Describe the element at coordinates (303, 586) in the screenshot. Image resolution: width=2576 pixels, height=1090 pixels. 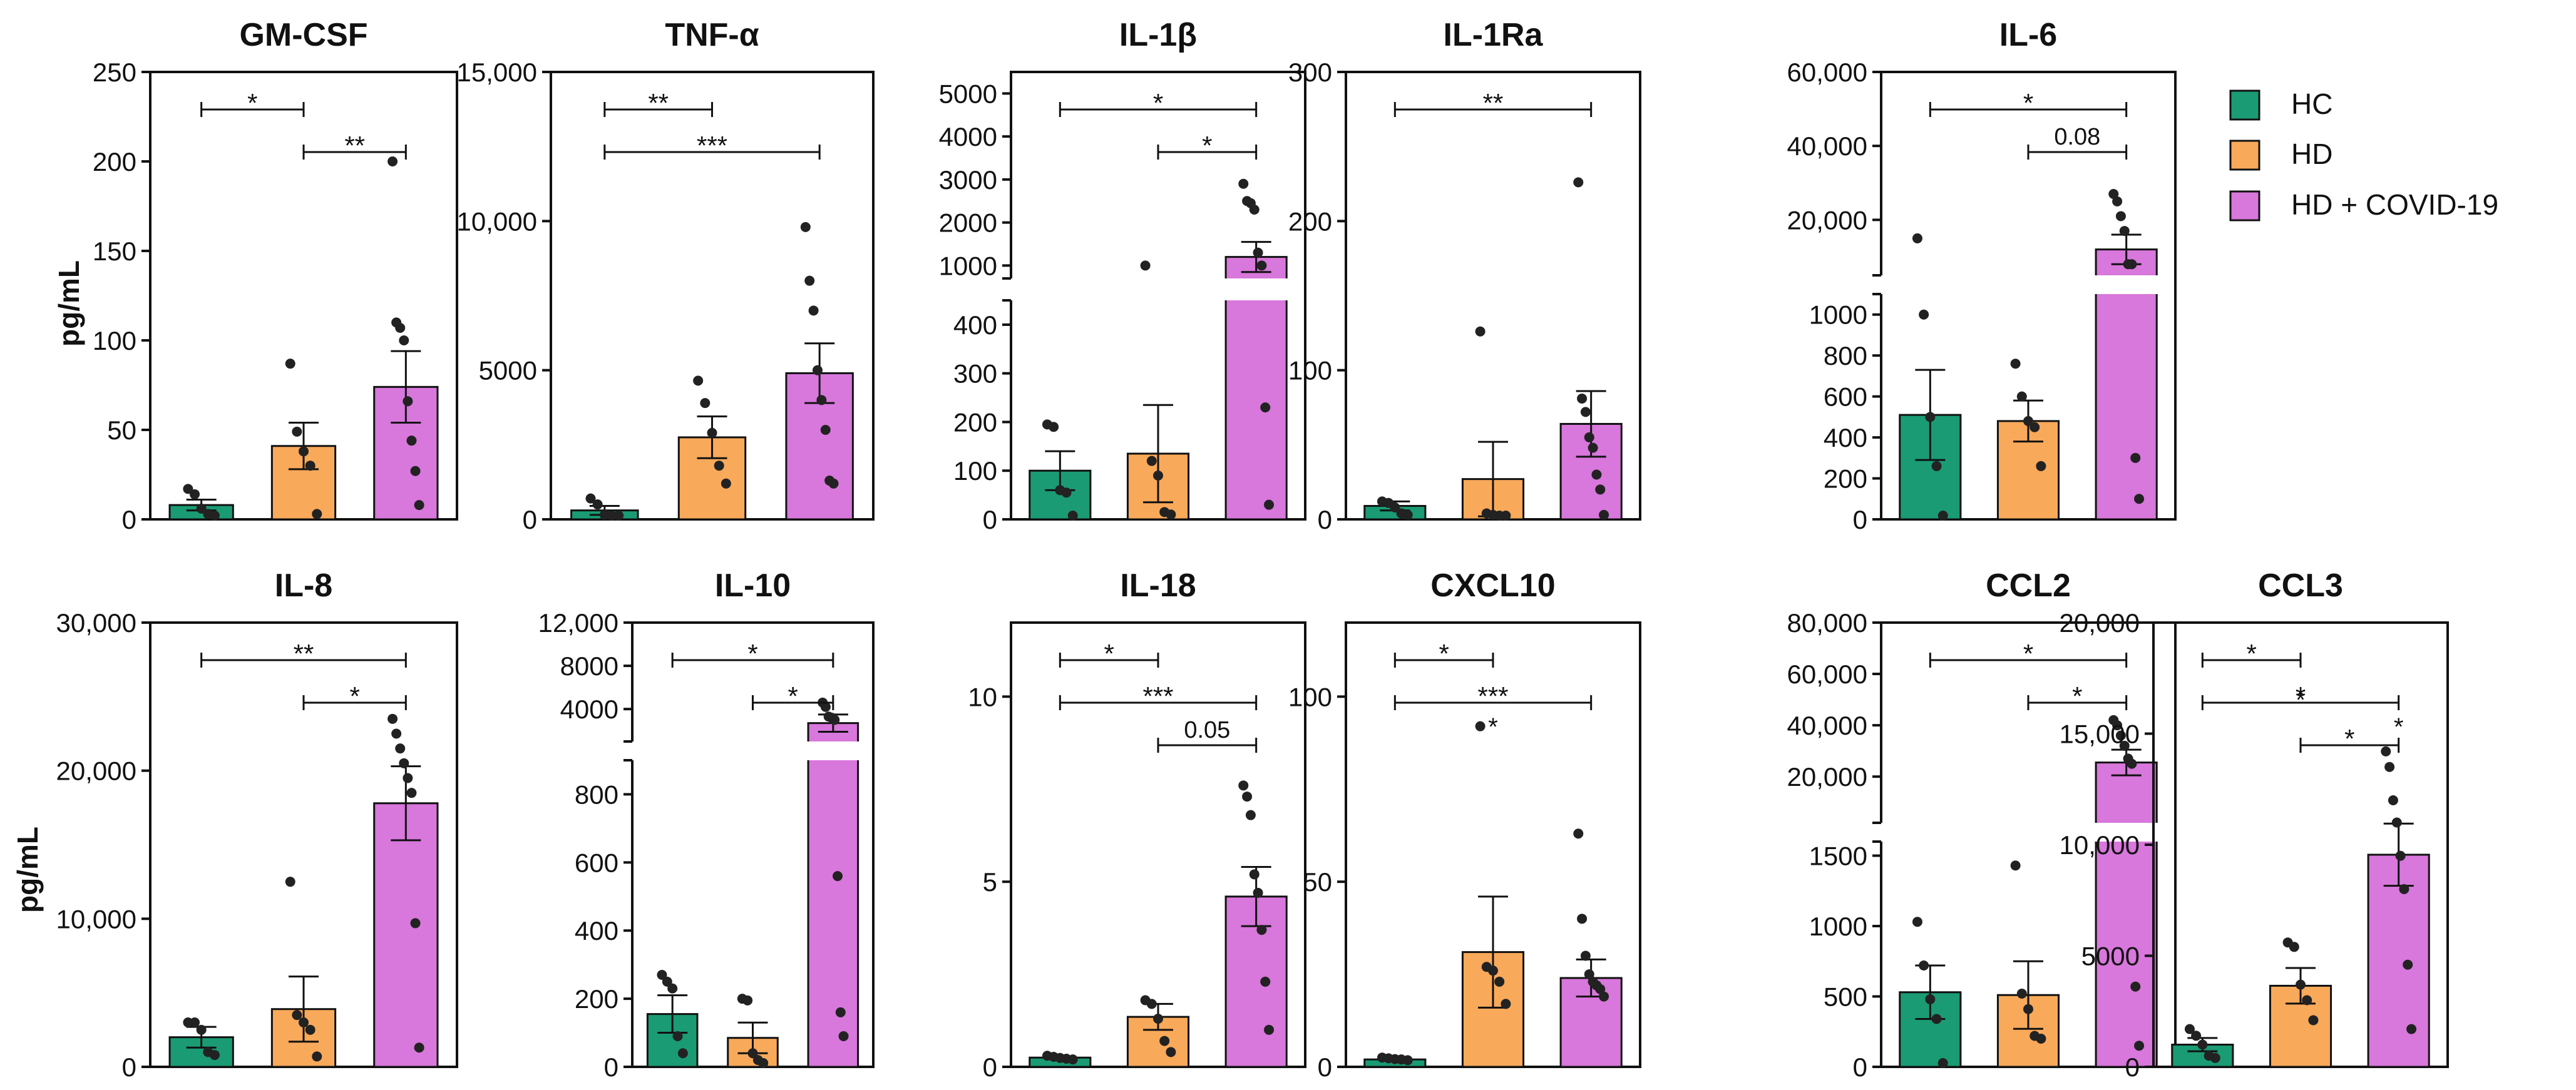
I see `chart-title: IL-8` at that location.